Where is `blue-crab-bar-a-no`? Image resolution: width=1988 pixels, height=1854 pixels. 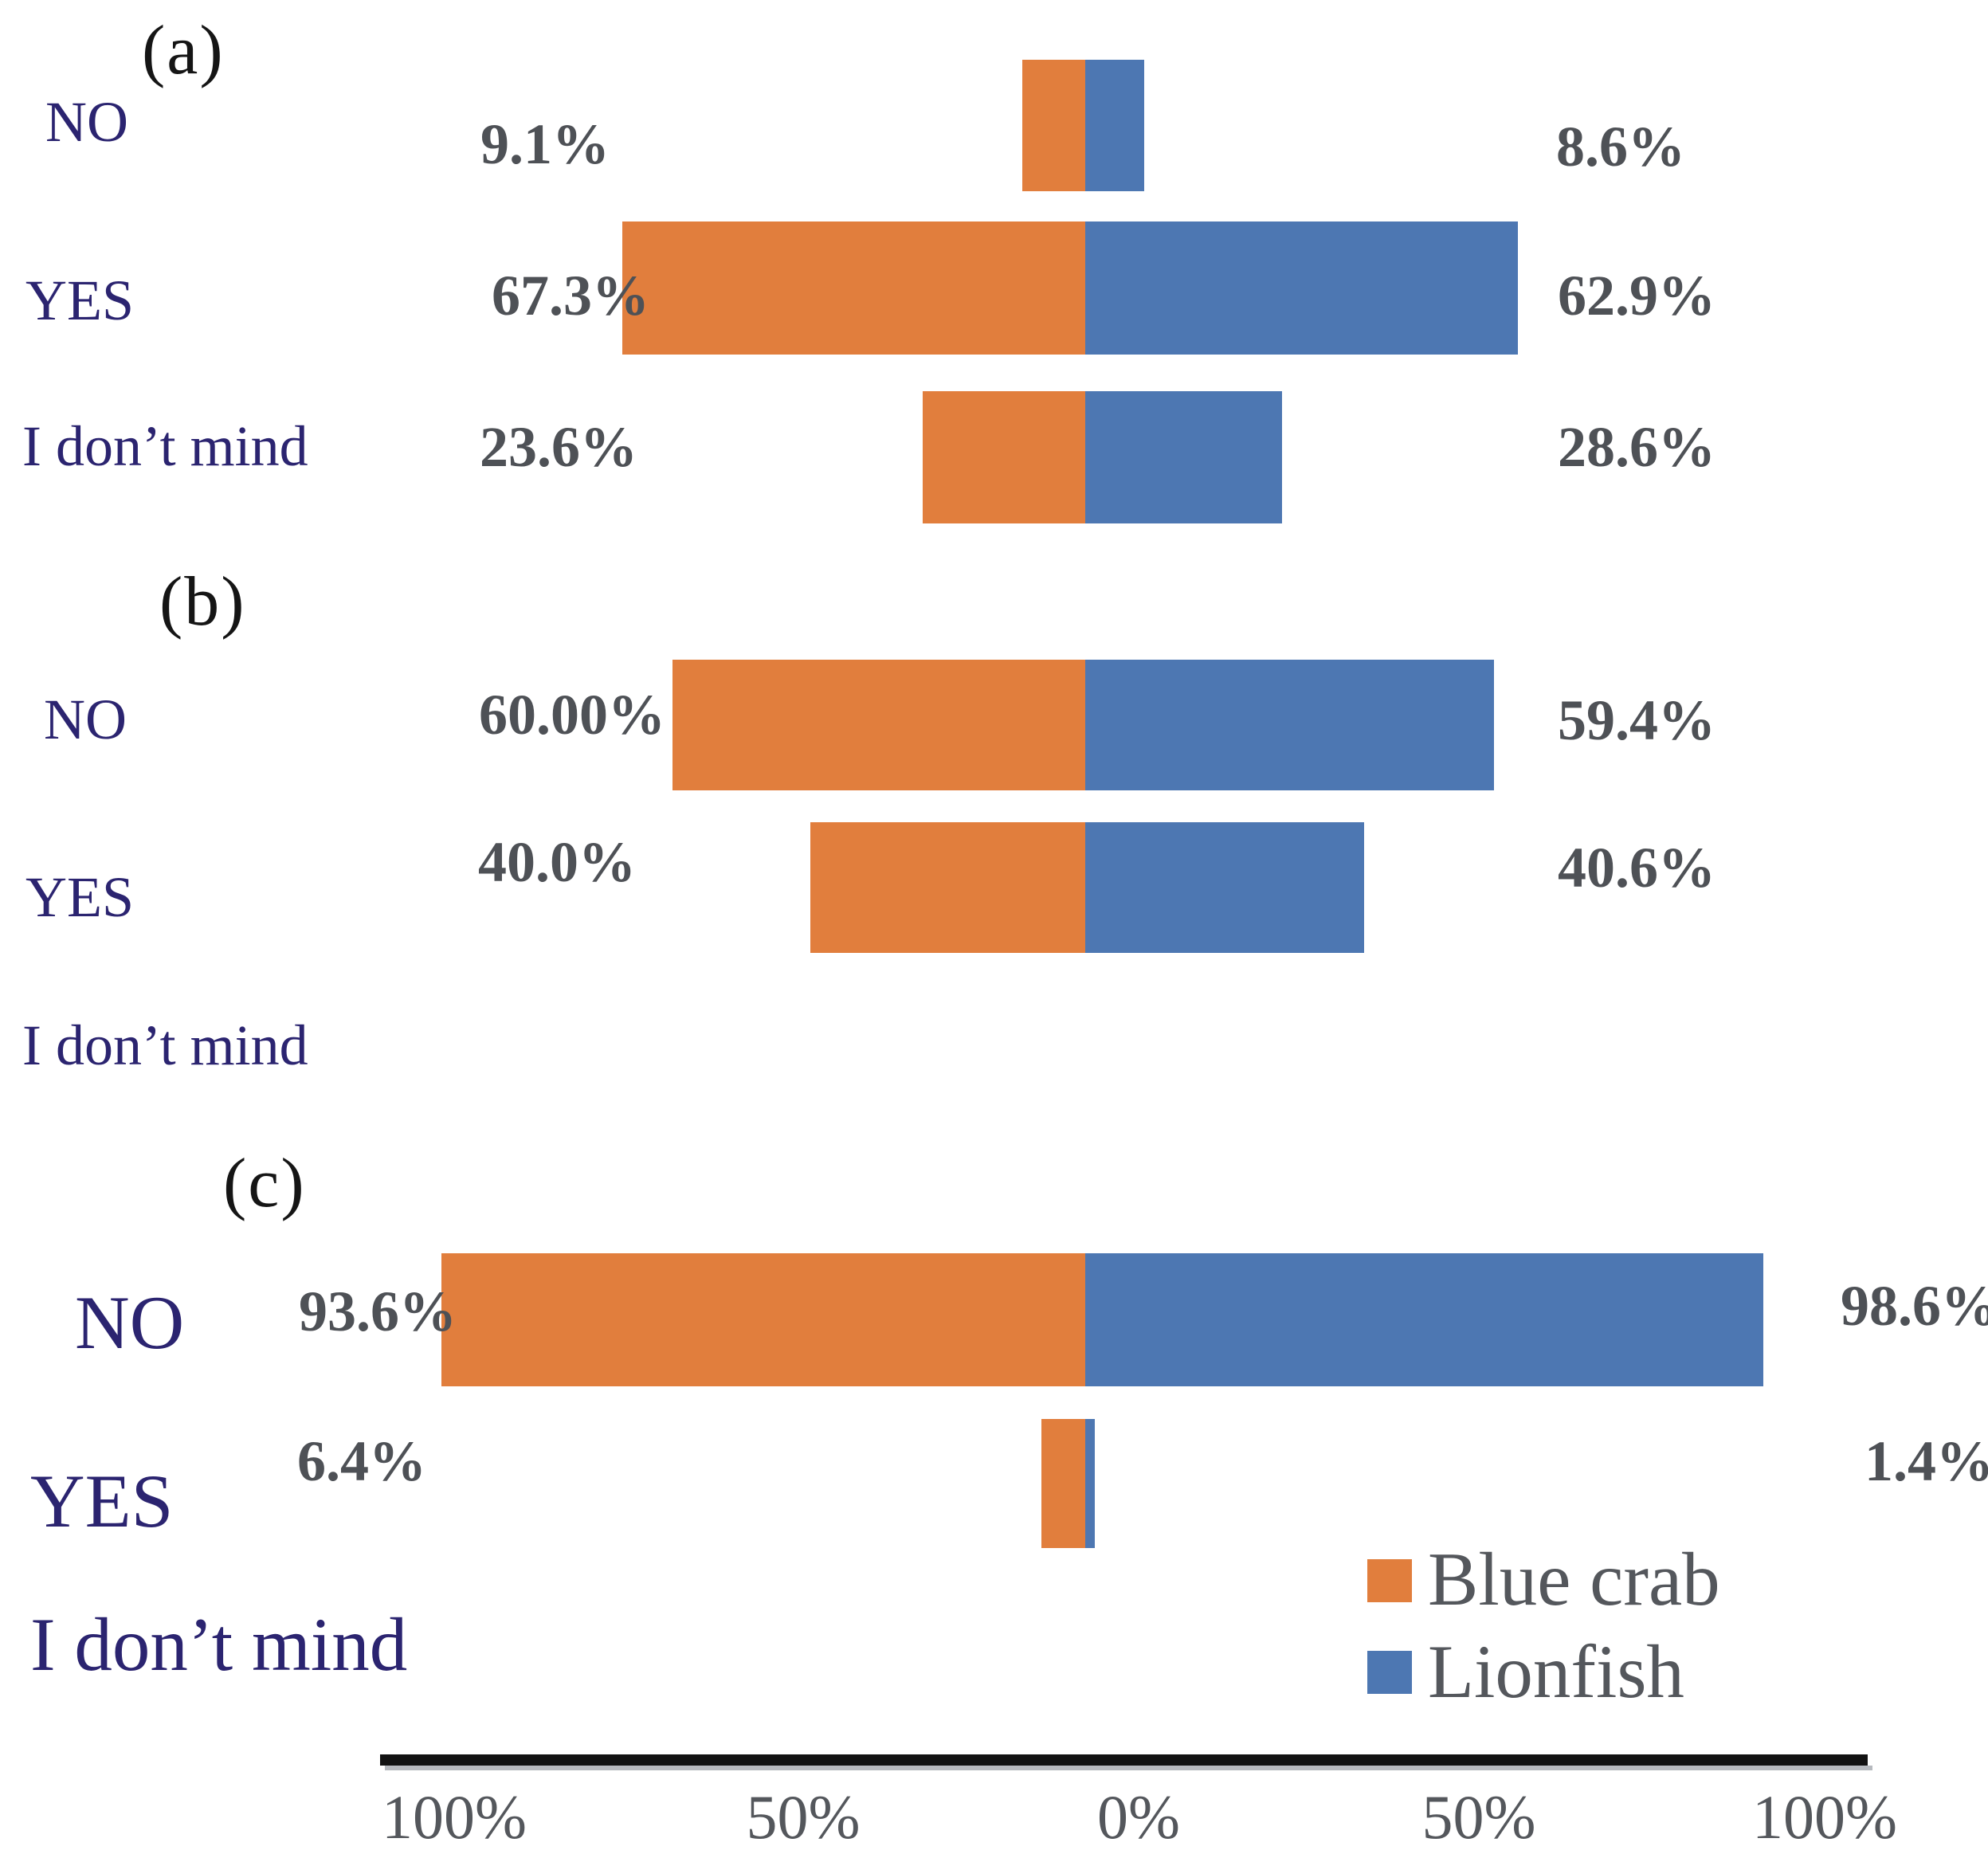
blue-crab-bar-a-no is located at coordinates (1053, 126).